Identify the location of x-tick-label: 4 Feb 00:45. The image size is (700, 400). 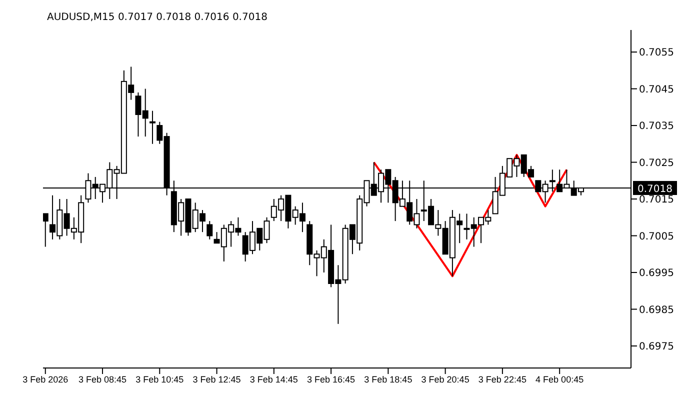
(560, 379).